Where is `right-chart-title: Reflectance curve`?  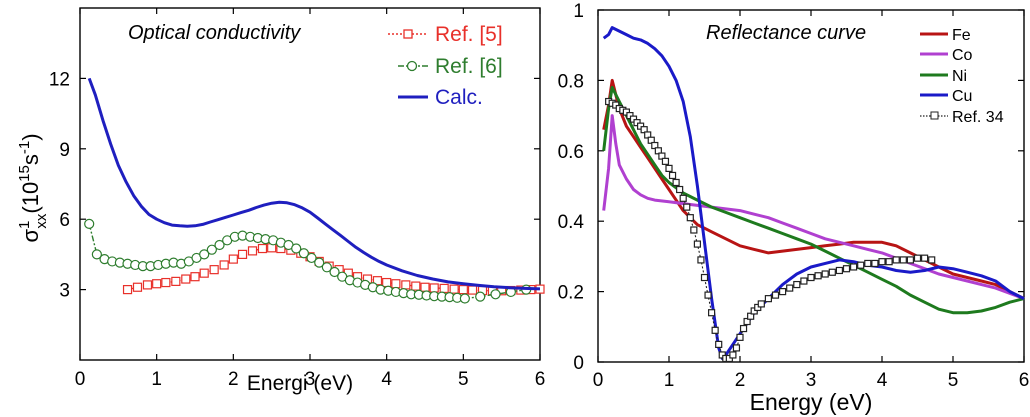
right-chart-title: Reflectance curve is located at coordinates (786, 33).